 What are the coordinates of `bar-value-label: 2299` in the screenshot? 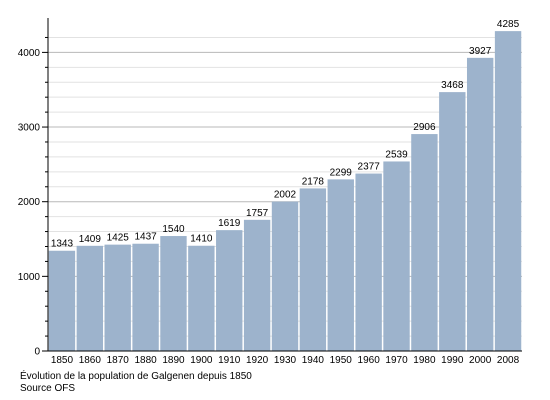 It's located at (341, 172).